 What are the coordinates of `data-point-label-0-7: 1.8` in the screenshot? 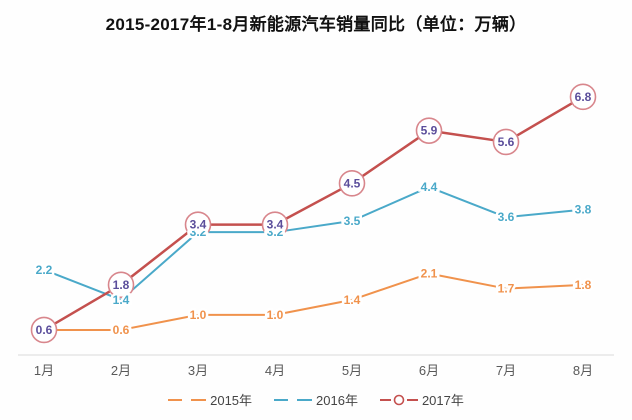 It's located at (583, 285).